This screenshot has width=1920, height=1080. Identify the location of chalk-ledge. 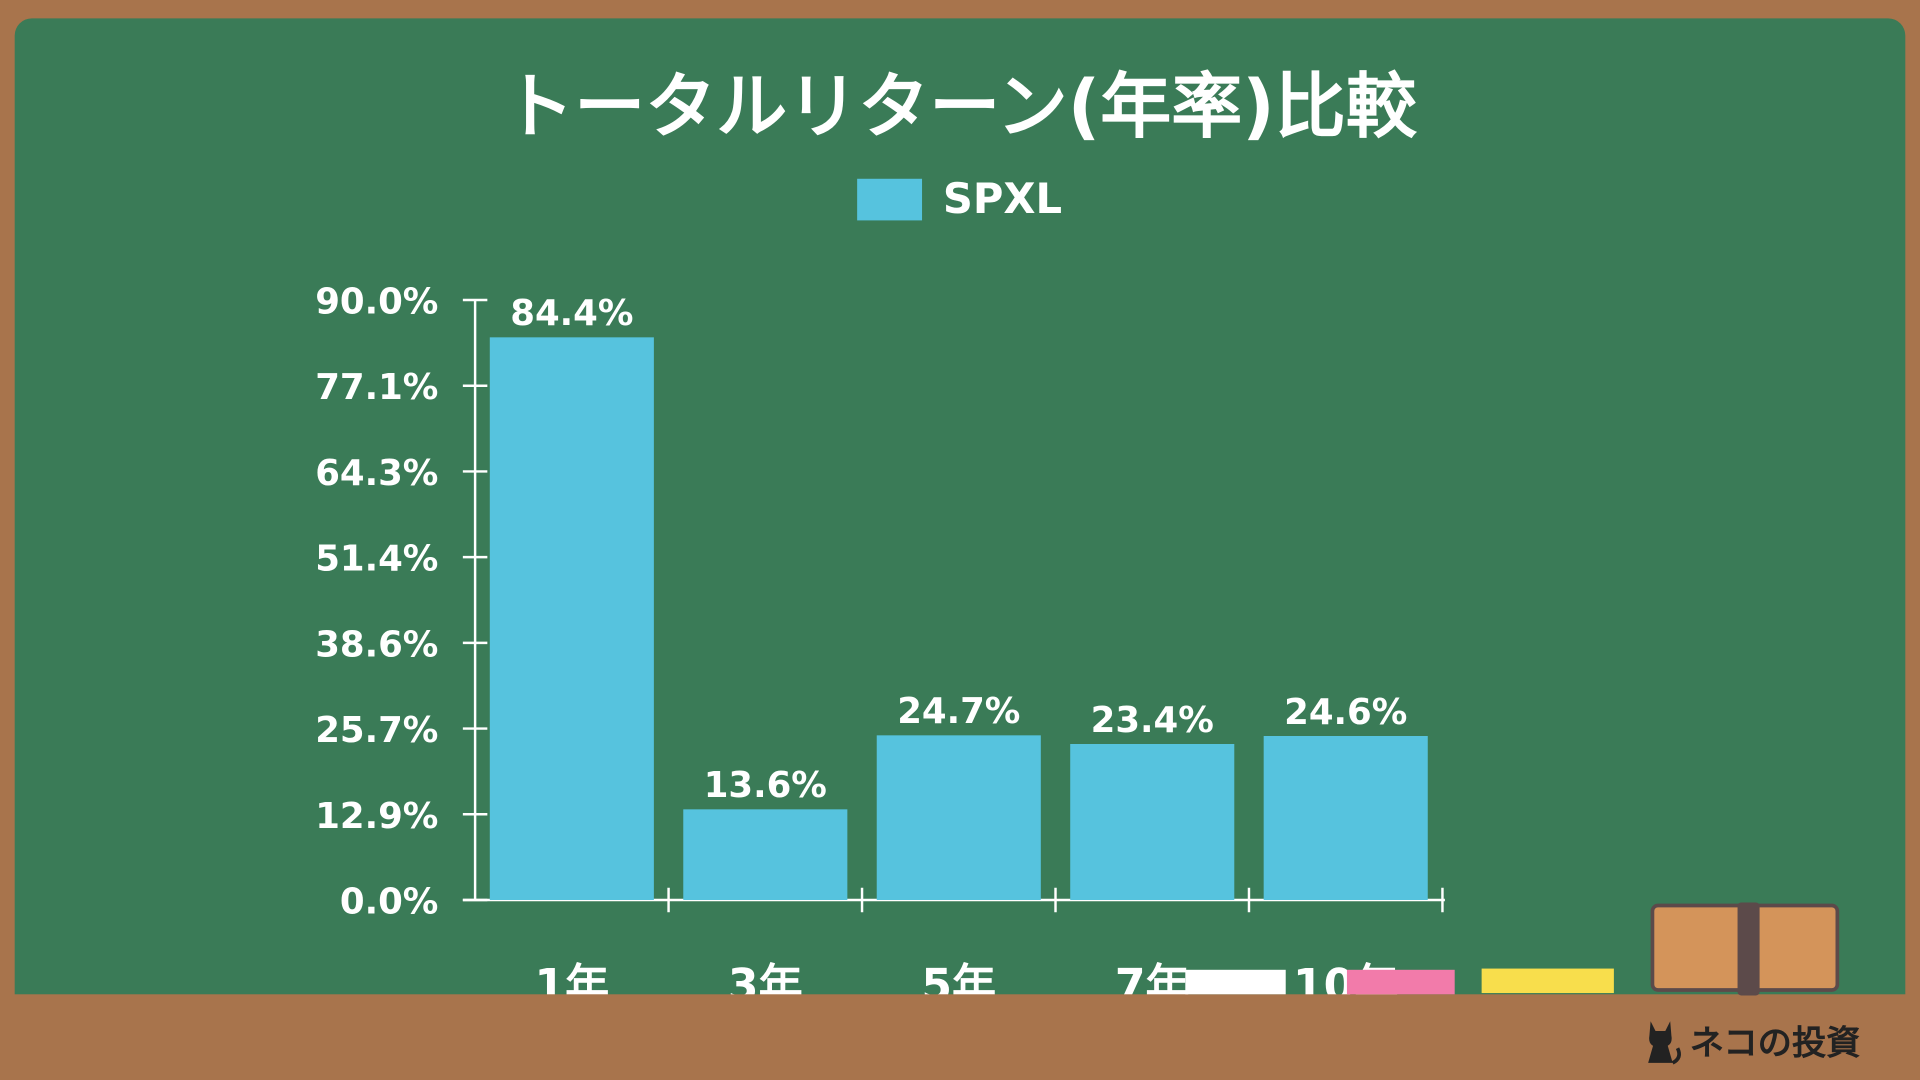
(960, 1037).